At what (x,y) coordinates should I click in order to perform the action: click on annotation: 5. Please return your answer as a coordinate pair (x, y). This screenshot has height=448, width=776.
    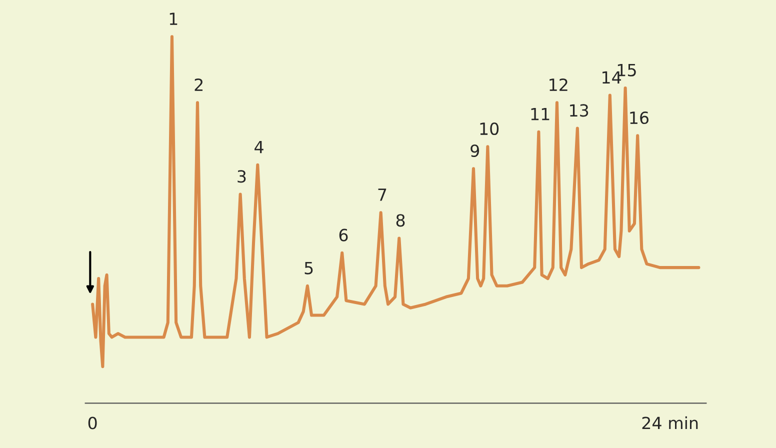
    Looking at the image, I should click on (308, 268).